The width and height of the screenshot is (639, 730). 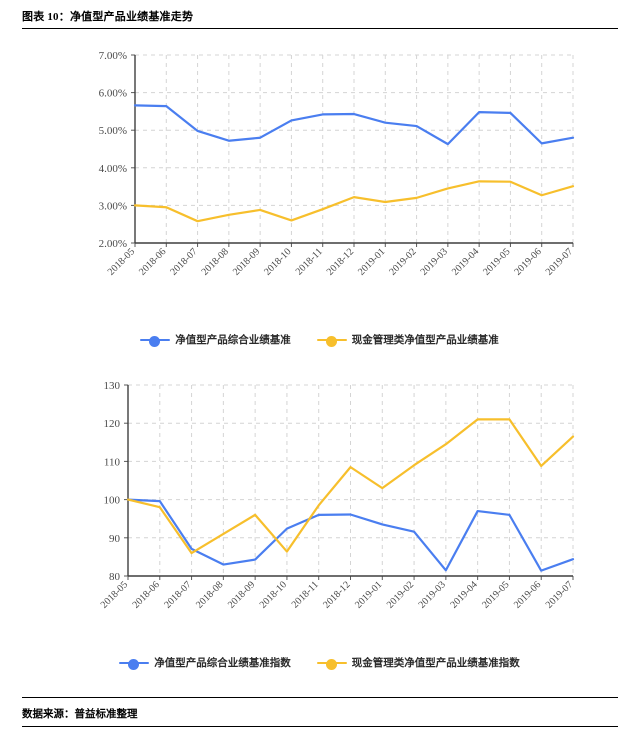 I want to click on legend-item-yellow: 现金管理类净值型产品业绩基准, so click(x=407, y=339).